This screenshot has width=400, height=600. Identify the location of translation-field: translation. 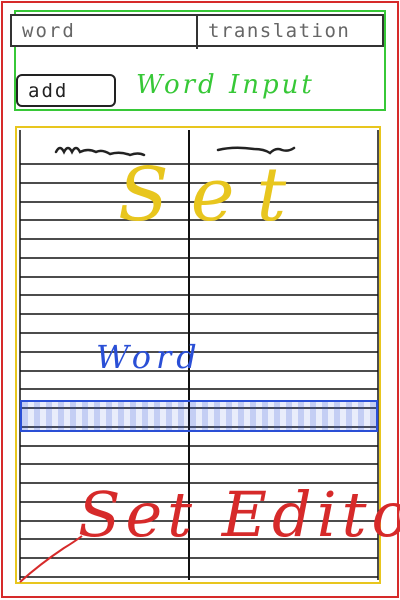
(279, 31).